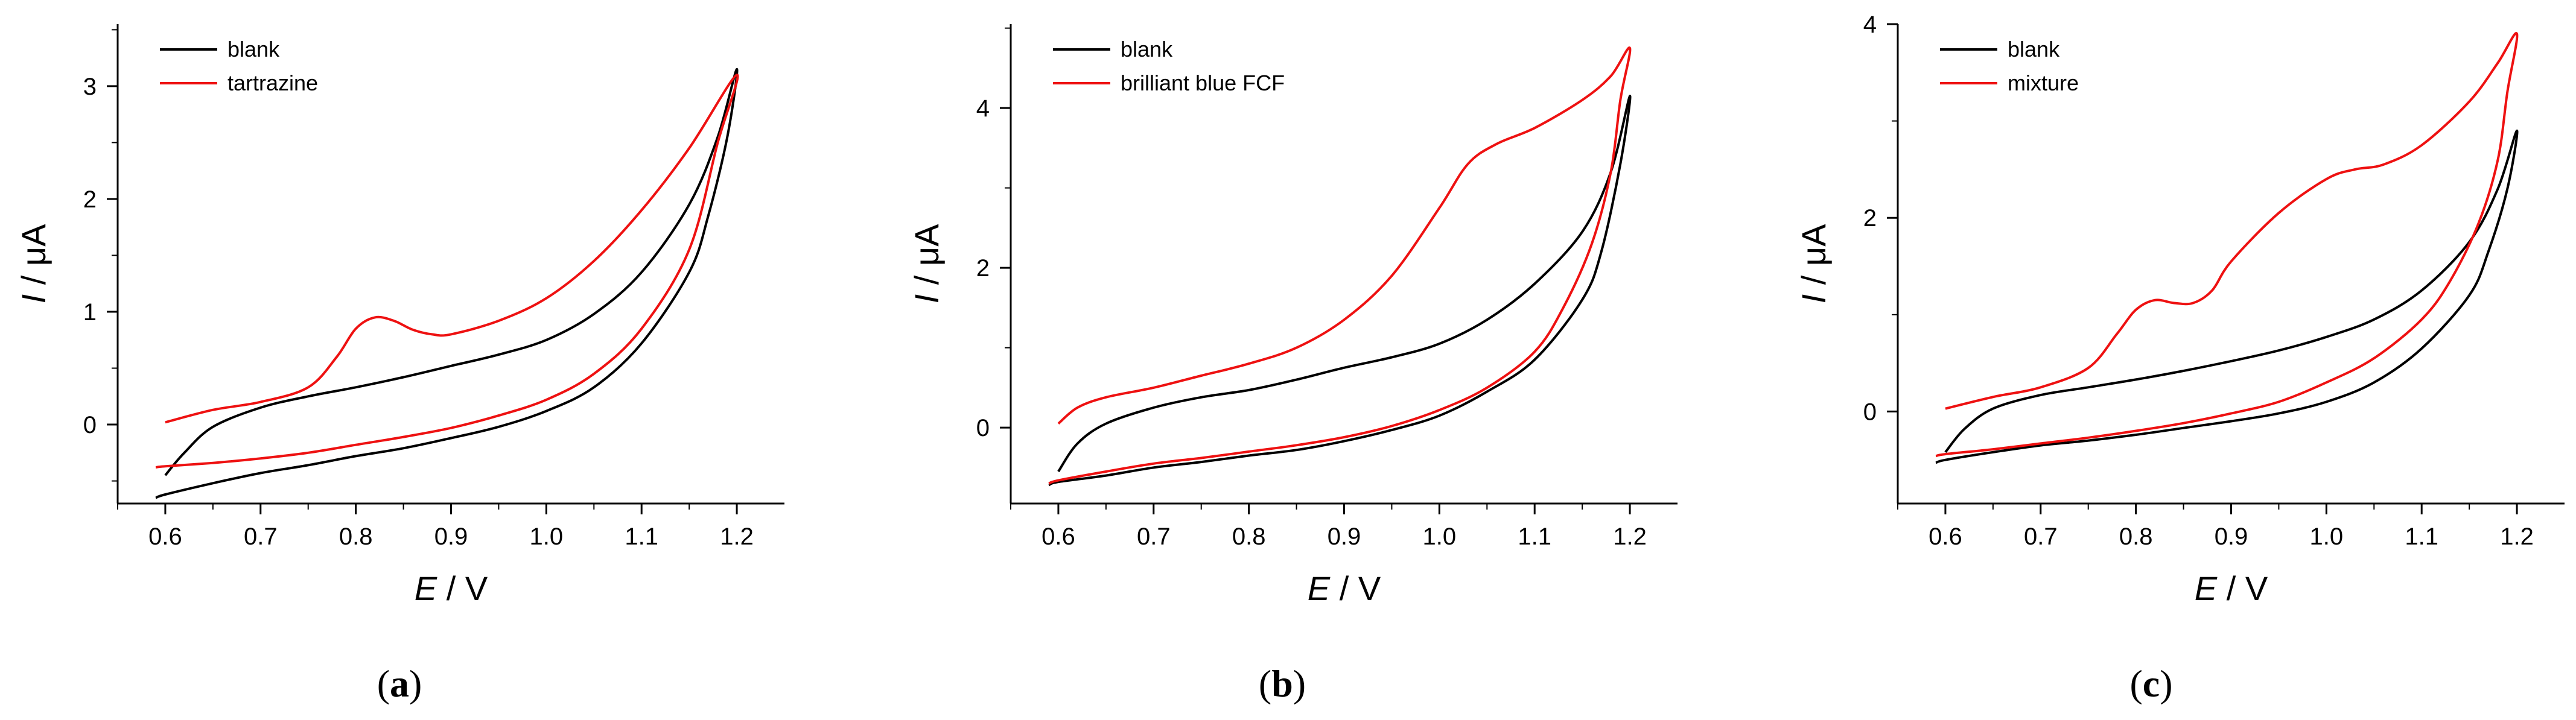  I want to click on panel-label: (b), so click(1283, 683).